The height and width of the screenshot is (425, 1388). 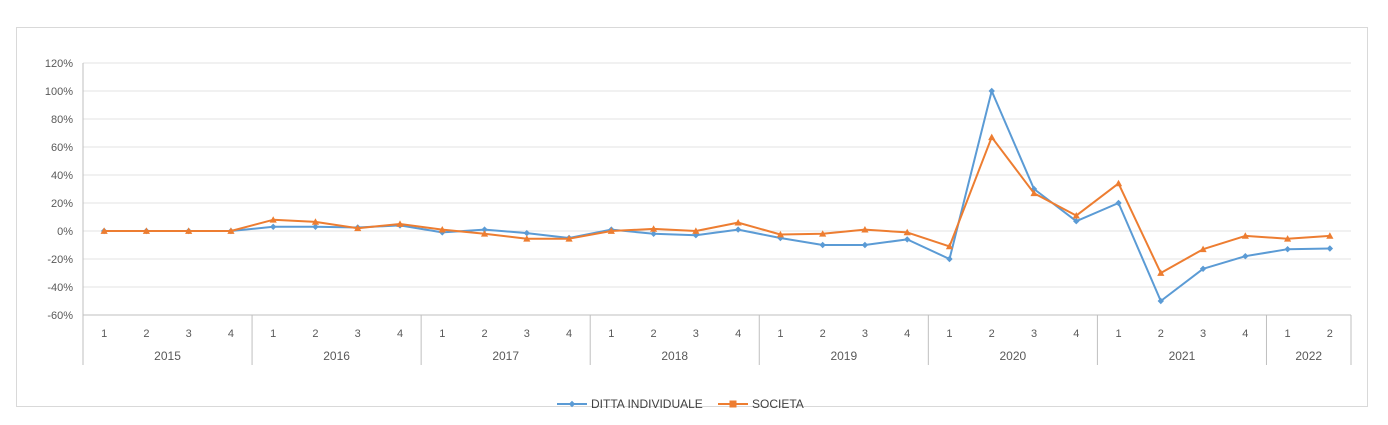 I want to click on year-label: 2016, so click(x=336, y=356).